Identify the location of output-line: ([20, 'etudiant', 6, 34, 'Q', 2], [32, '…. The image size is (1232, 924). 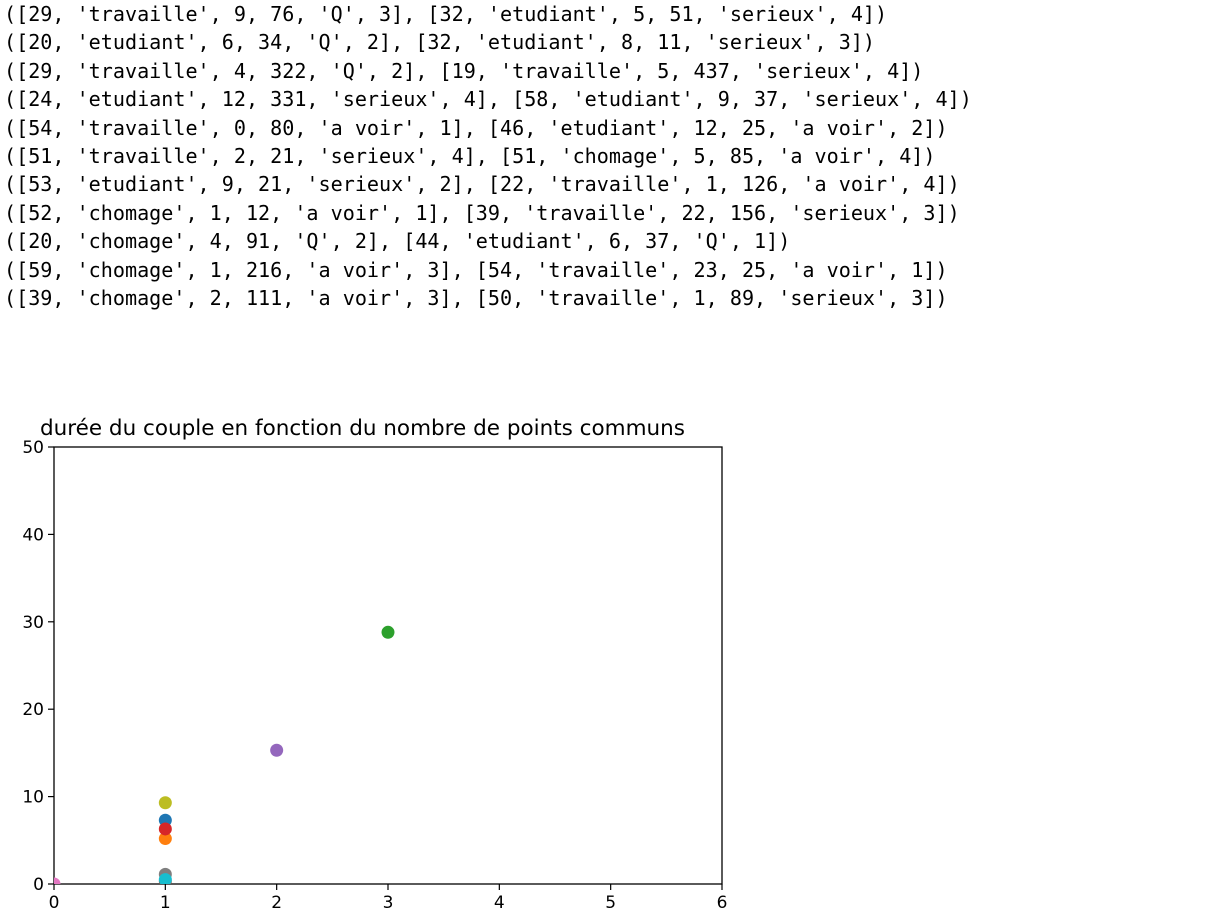
(440, 42).